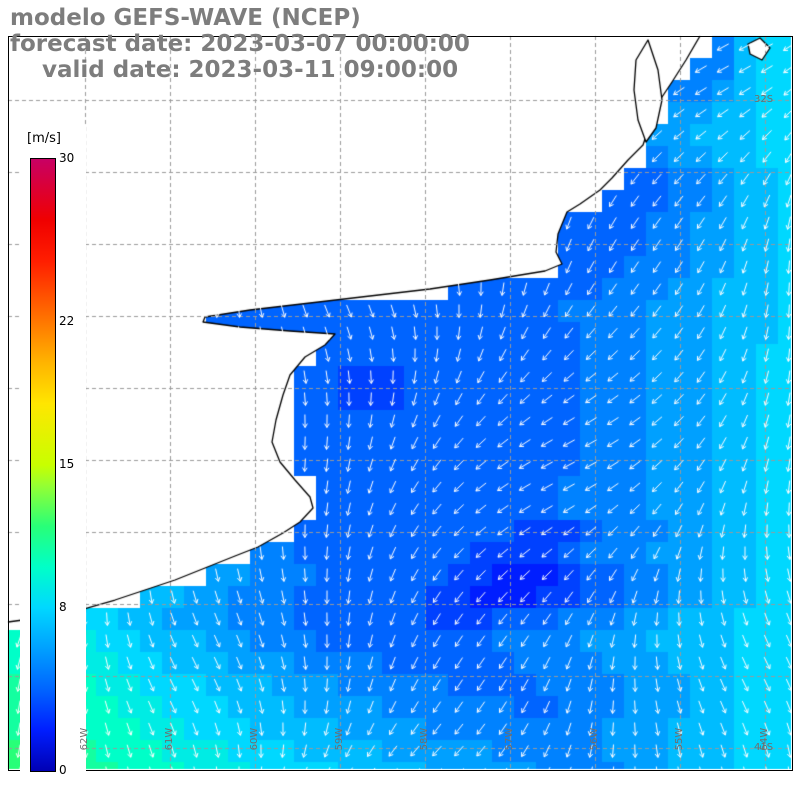  I want to click on longitude-tick-label: 59W, so click(339, 739).